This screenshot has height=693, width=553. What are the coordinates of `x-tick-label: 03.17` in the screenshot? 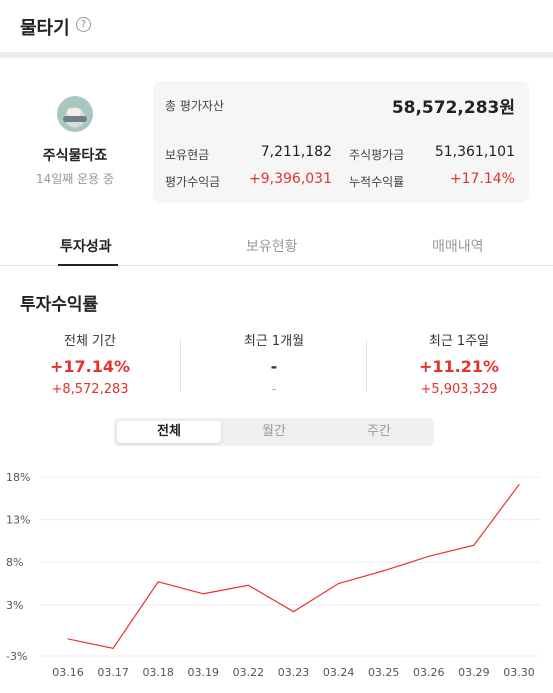 It's located at (113, 672).